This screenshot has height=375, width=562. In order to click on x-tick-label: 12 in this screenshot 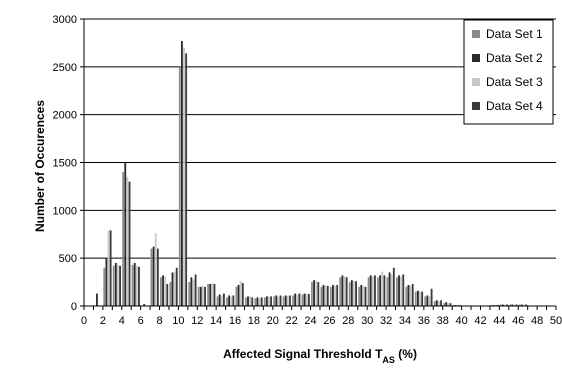, I will do `click(197, 321)`.